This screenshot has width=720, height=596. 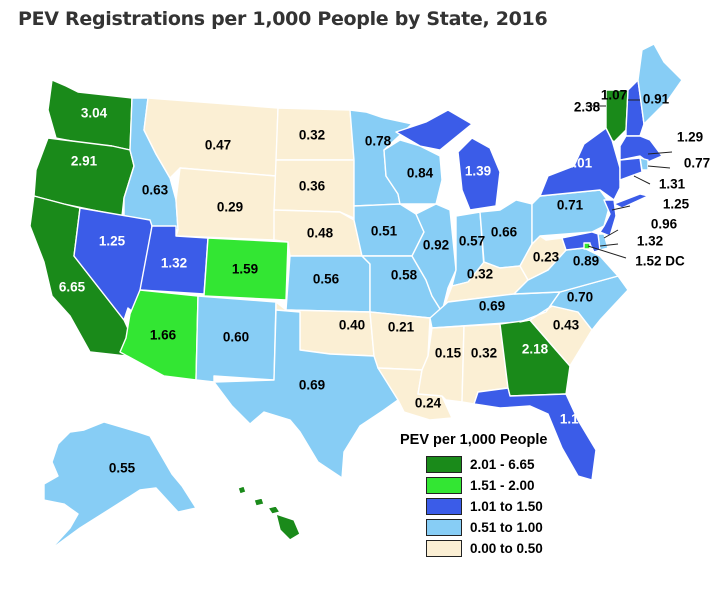 I want to click on legend-item: 0.00 to 0.50, so click(x=474, y=548).